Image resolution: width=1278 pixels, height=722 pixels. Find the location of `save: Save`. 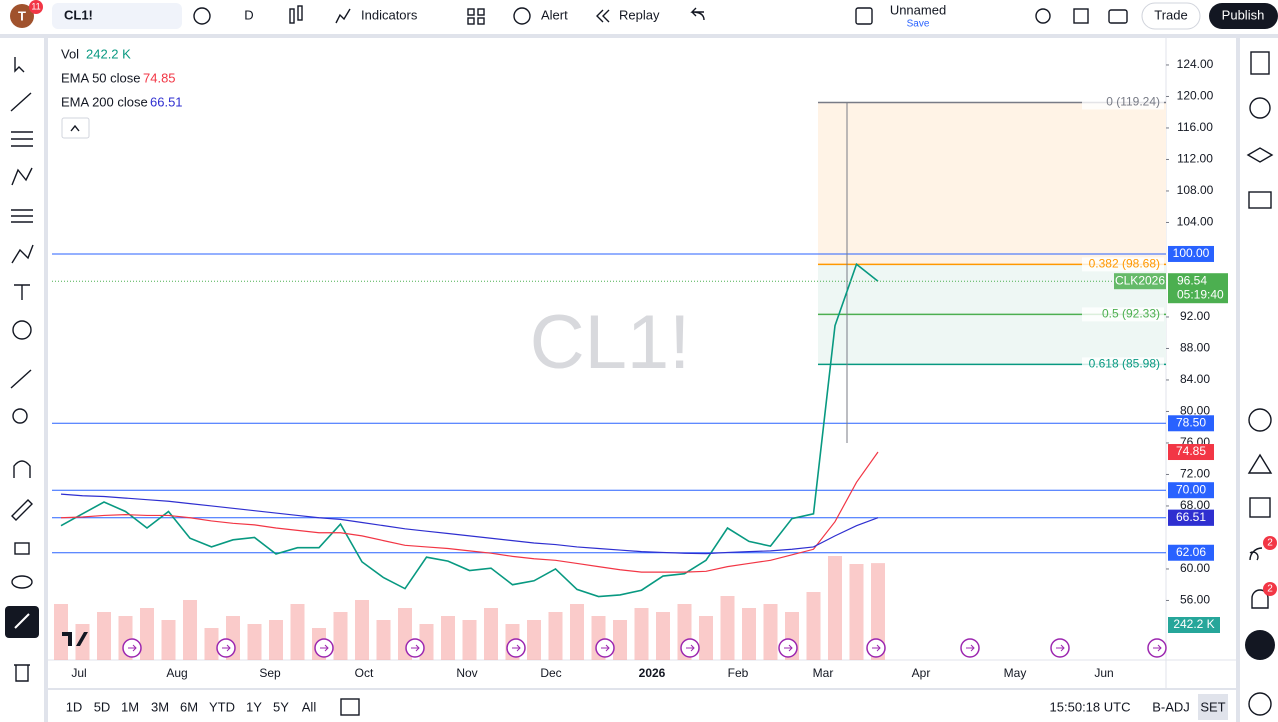

save: Save is located at coordinates (918, 24).